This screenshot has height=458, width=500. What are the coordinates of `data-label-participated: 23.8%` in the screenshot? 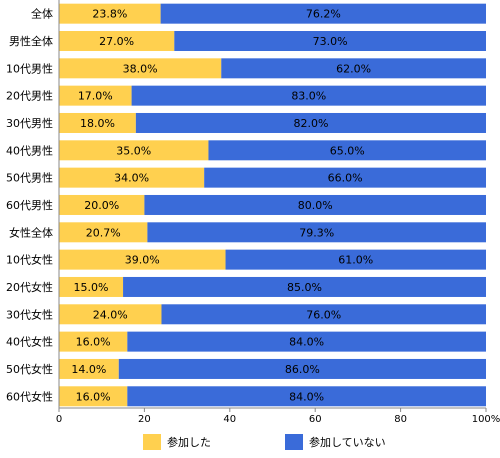 It's located at (109, 14).